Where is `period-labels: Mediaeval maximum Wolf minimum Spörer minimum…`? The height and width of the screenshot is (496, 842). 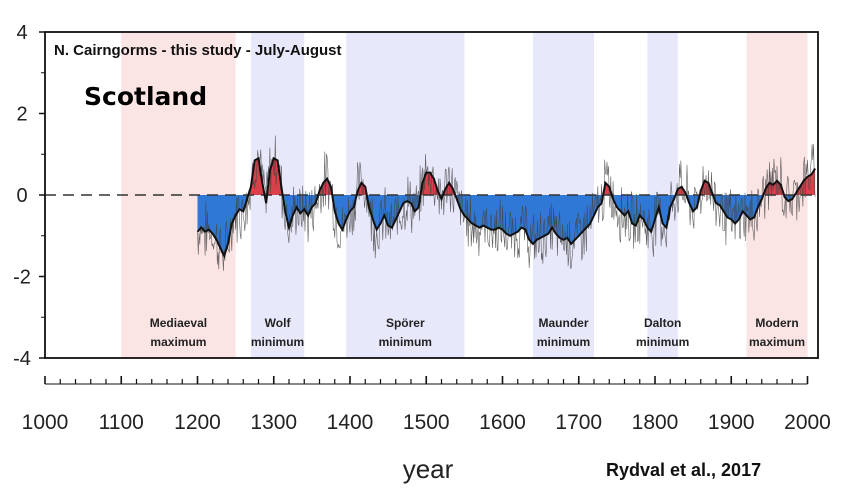 period-labels: Mediaeval maximum Wolf minimum Spörer minimum… is located at coordinates (477, 332).